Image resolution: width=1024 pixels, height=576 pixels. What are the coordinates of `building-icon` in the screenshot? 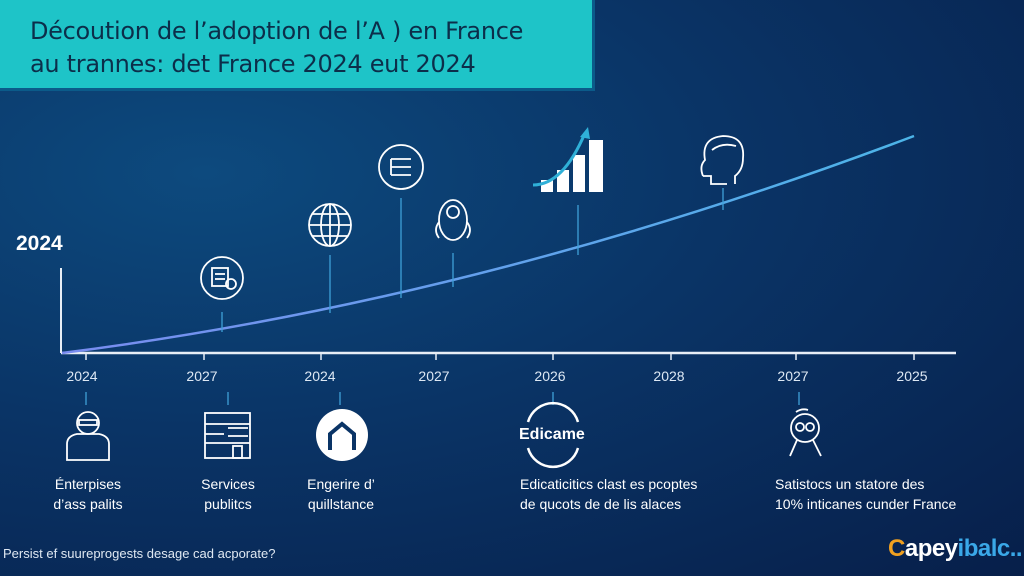 It's located at (227, 435).